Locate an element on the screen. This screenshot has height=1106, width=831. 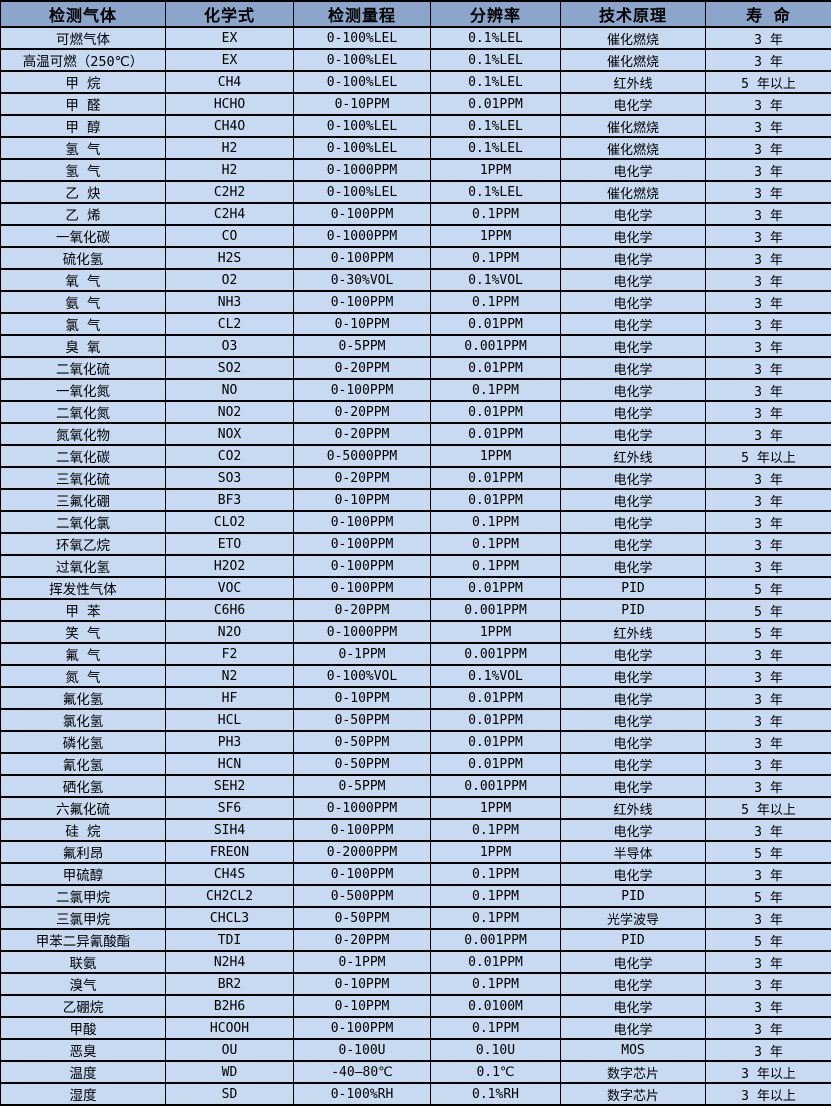
principle-cell: MOS is located at coordinates (633, 1050).